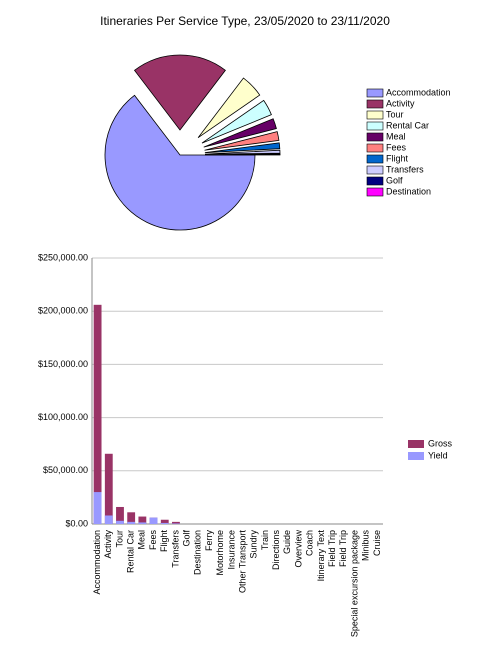 The image size is (490, 646). I want to click on y-tick-label: $200,000.00, so click(63, 311).